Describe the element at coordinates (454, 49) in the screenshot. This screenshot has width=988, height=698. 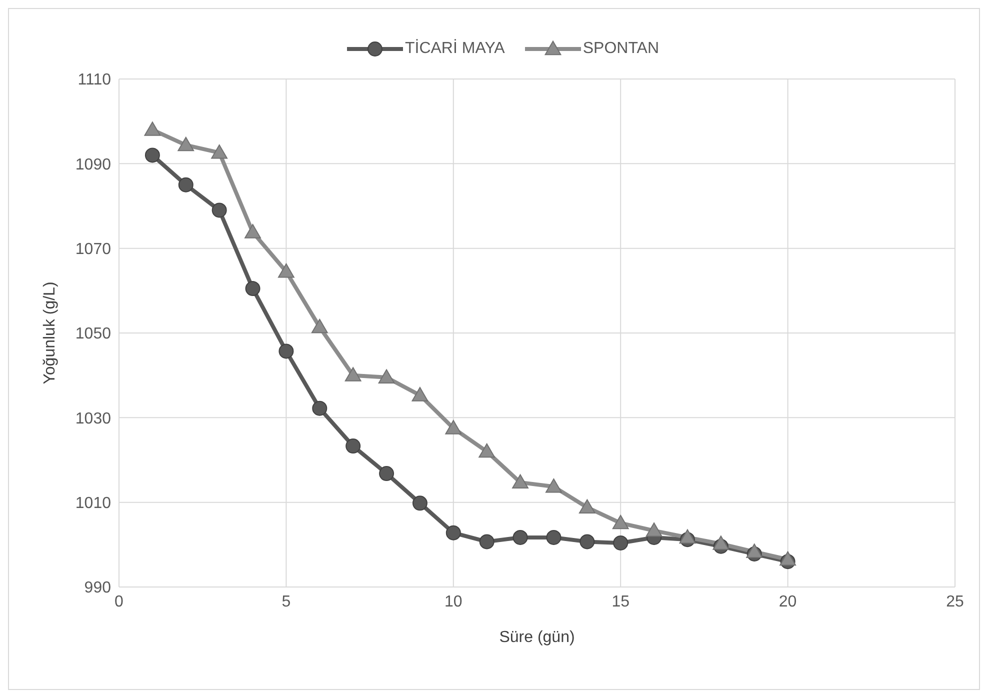
I see `legend-label: TİCARİ MAYA` at that location.